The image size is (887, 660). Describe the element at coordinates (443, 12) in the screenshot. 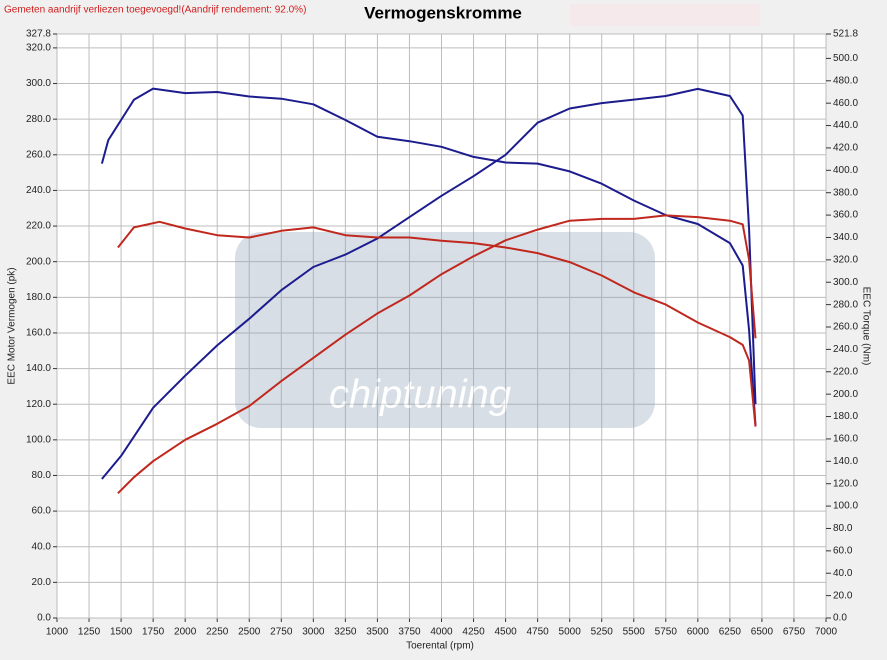

I see `chart-title: Vermogenskromme` at that location.